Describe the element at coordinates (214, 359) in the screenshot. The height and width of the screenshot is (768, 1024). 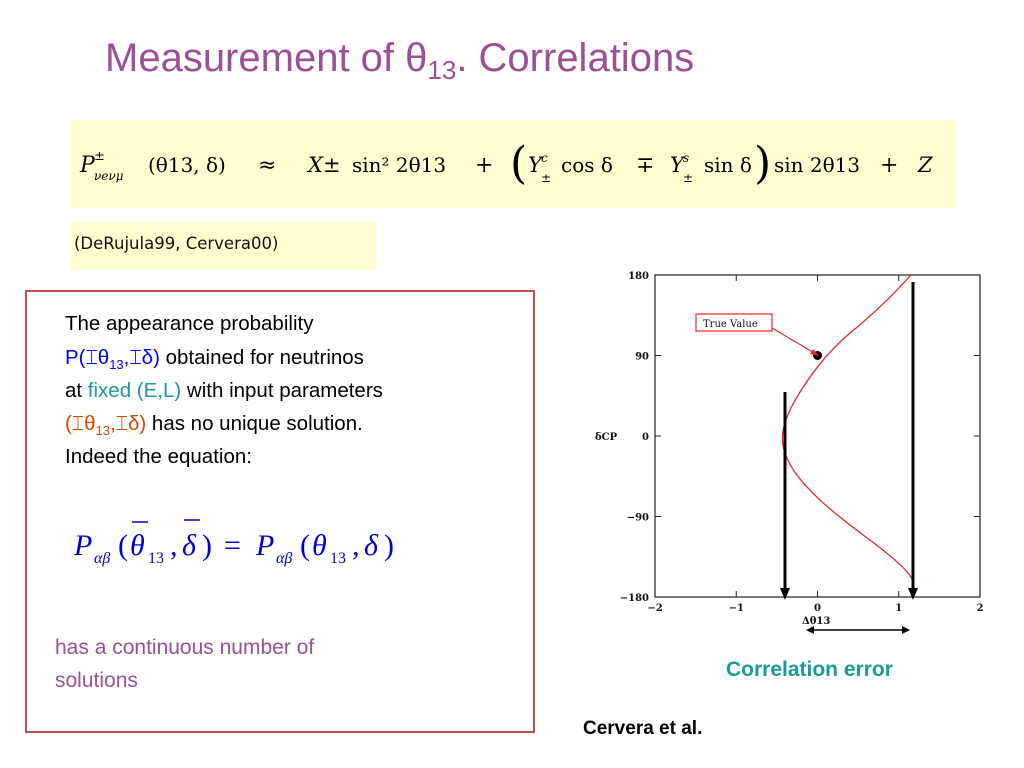
I see `desc-line-2: P(⌶θ13,⌶δ) obtained for neutrinos` at that location.